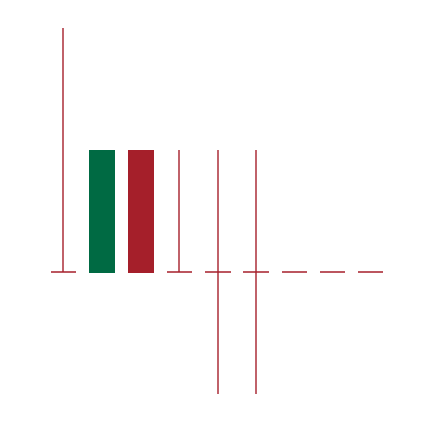 The image size is (434, 422). Describe the element at coordinates (179, 211) in the screenshot. I see `short-stem-with-foot-glyph` at that location.